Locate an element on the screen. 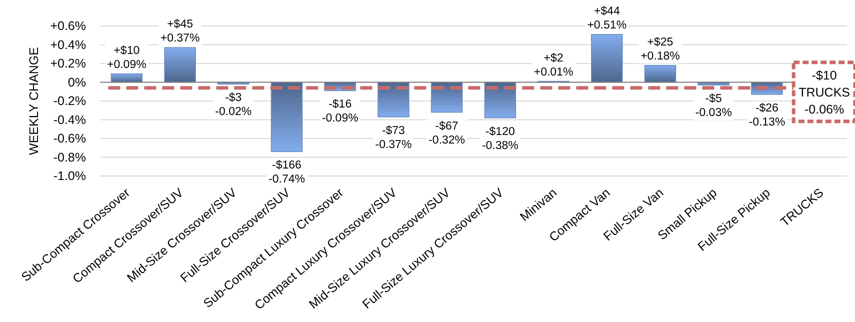 The width and height of the screenshot is (855, 322). data-label: +$10 +0.09% is located at coordinates (126, 57).